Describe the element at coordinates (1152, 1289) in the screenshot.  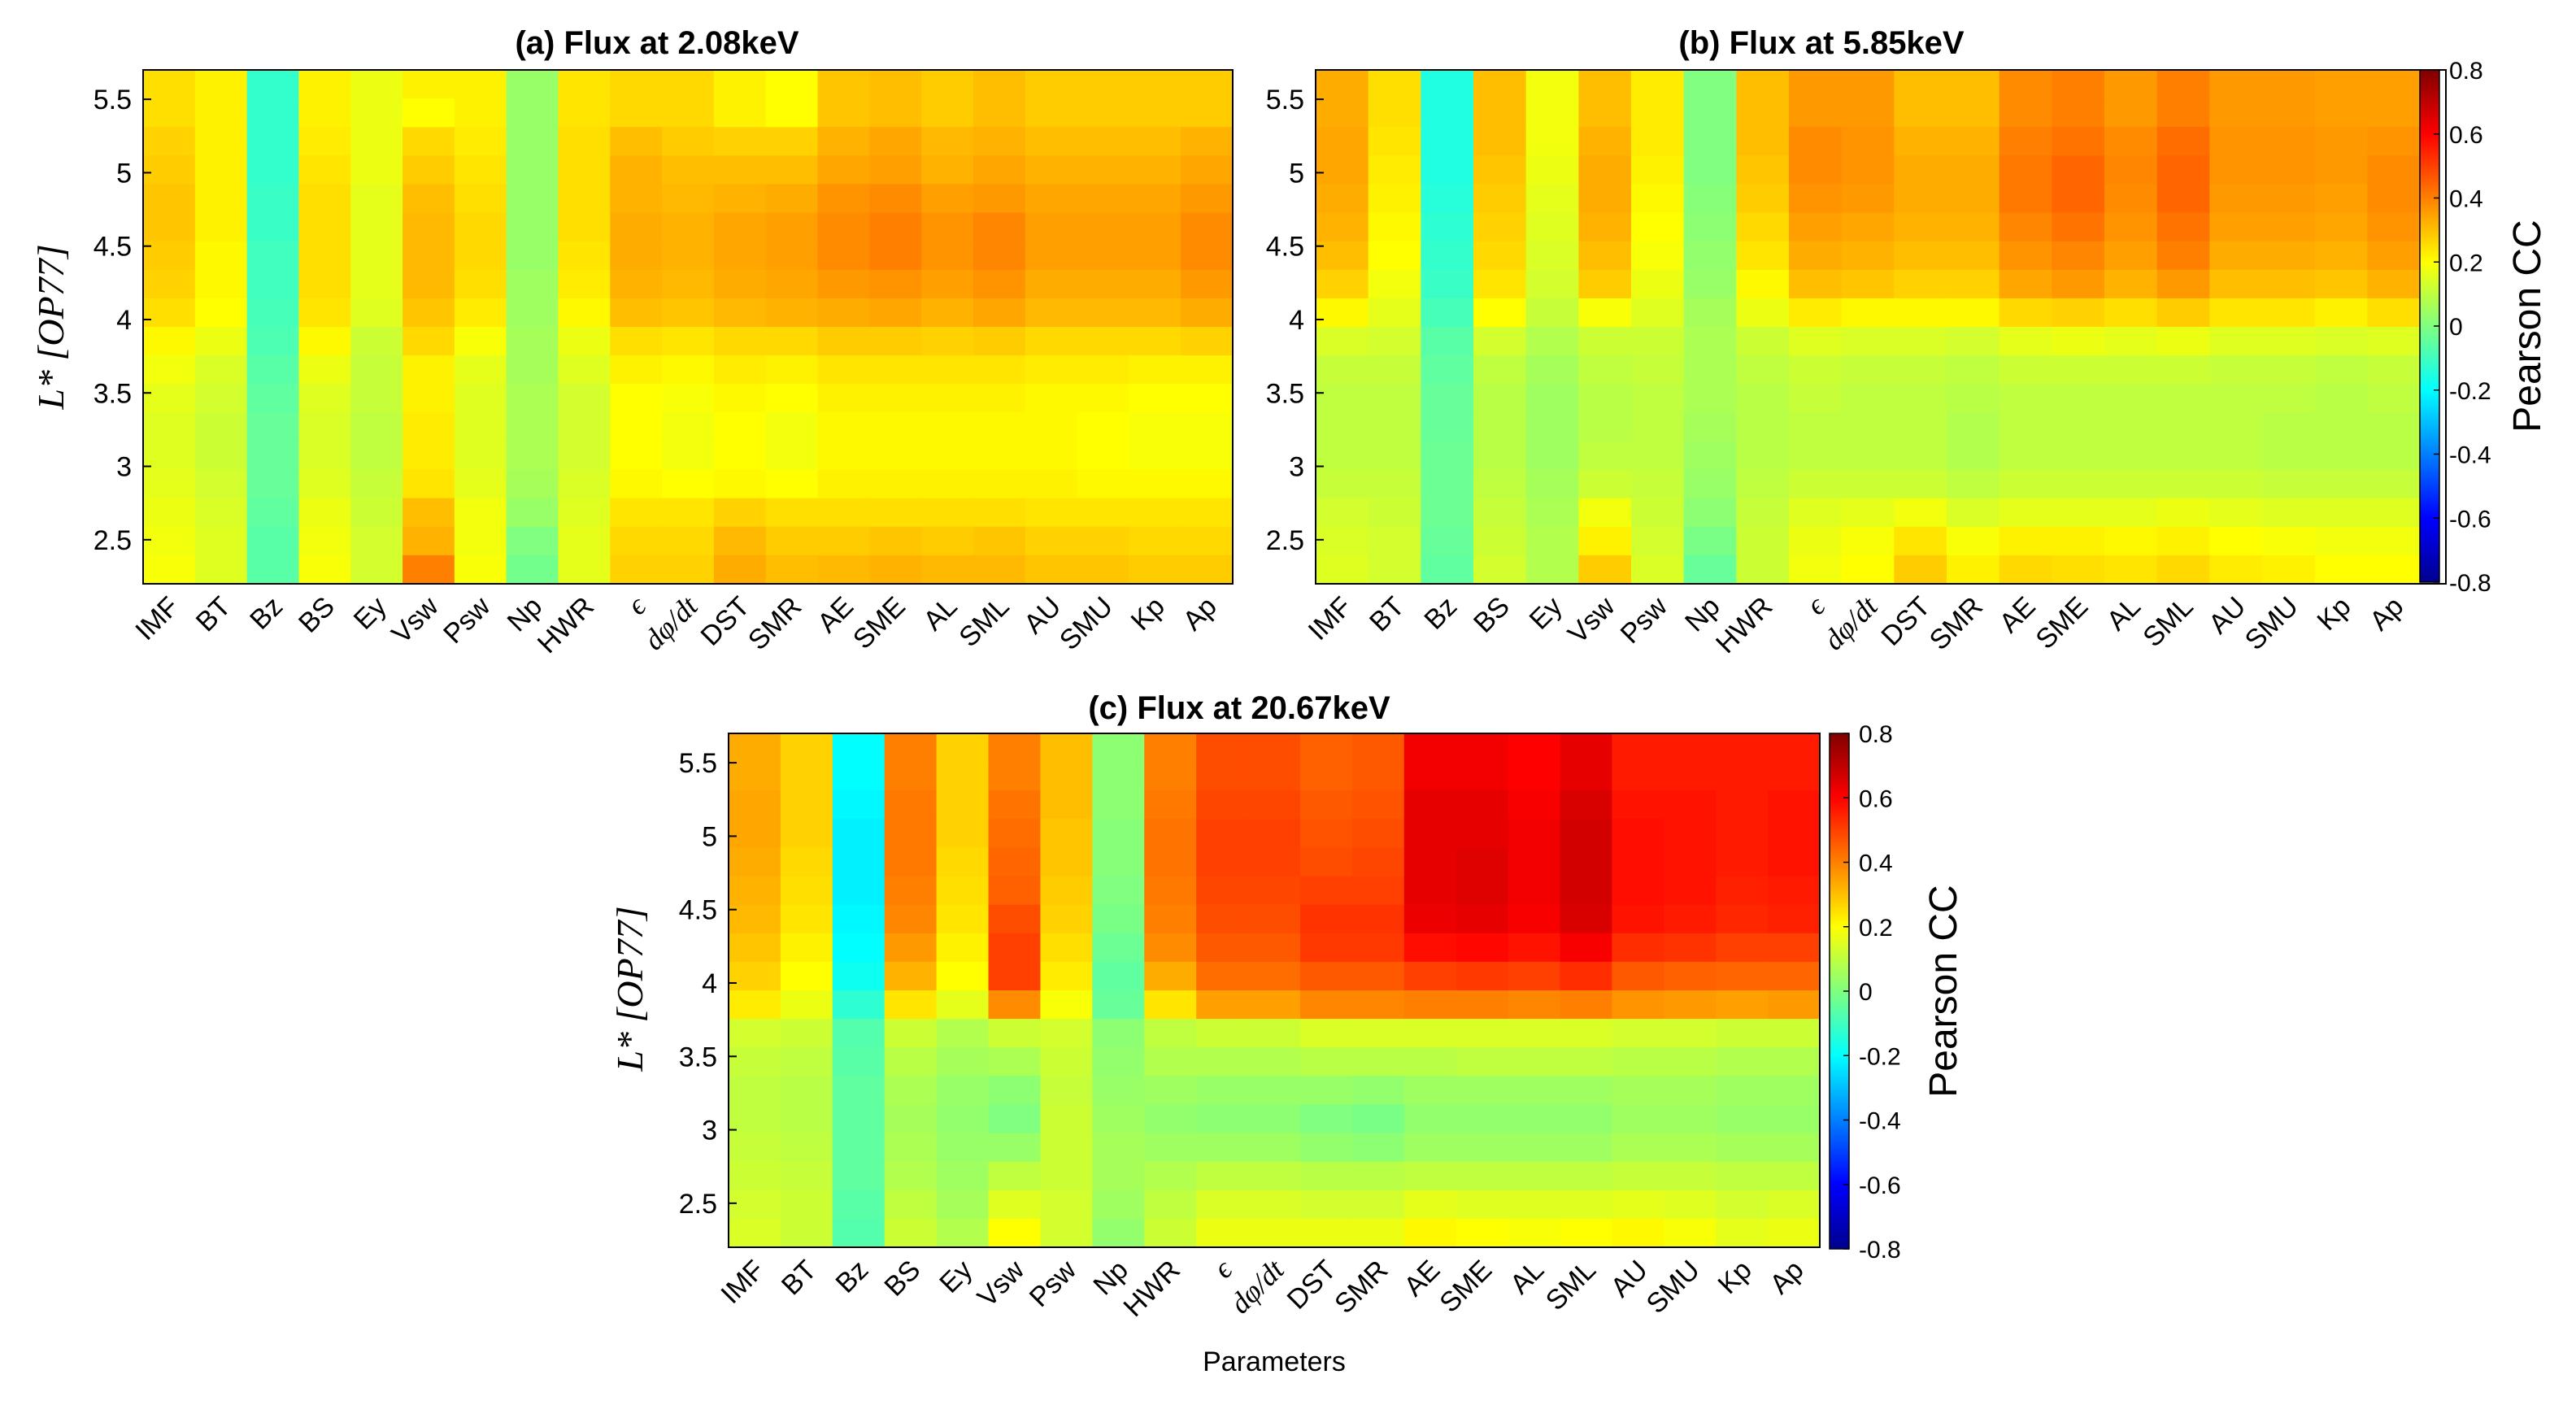
I see `x-tick-label: HWR` at that location.